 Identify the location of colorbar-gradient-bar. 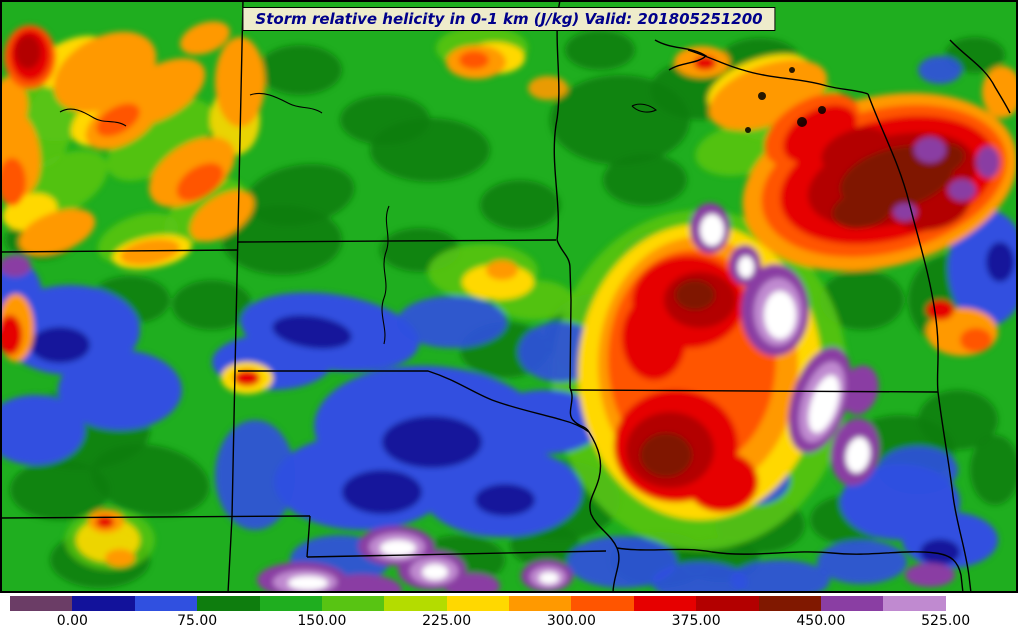
(509, 603).